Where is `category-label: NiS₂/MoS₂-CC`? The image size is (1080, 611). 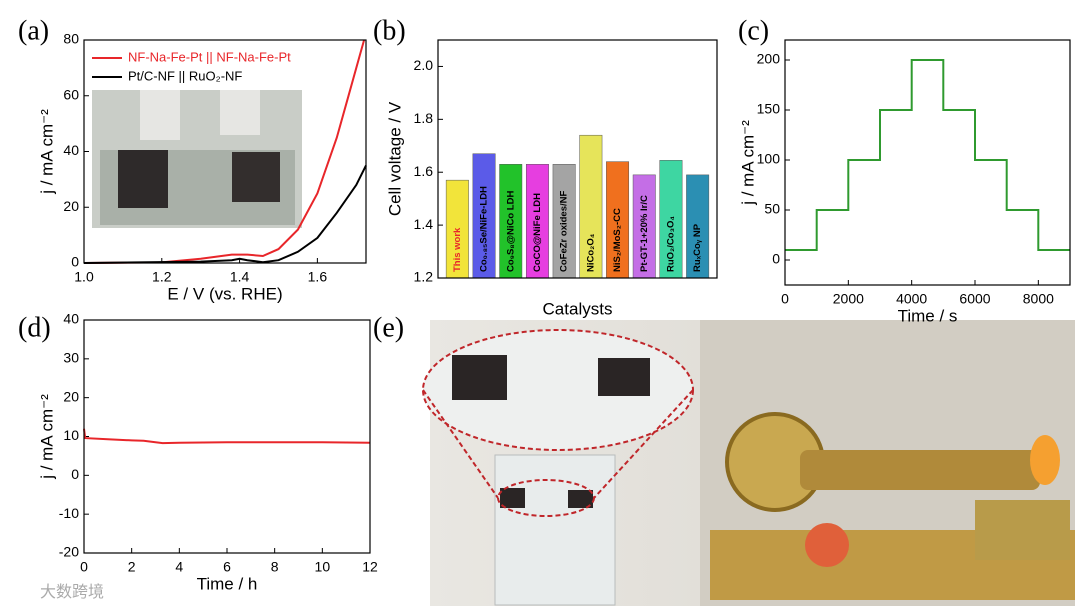 category-label: NiS₂/MoS₂-CC is located at coordinates (617, 240).